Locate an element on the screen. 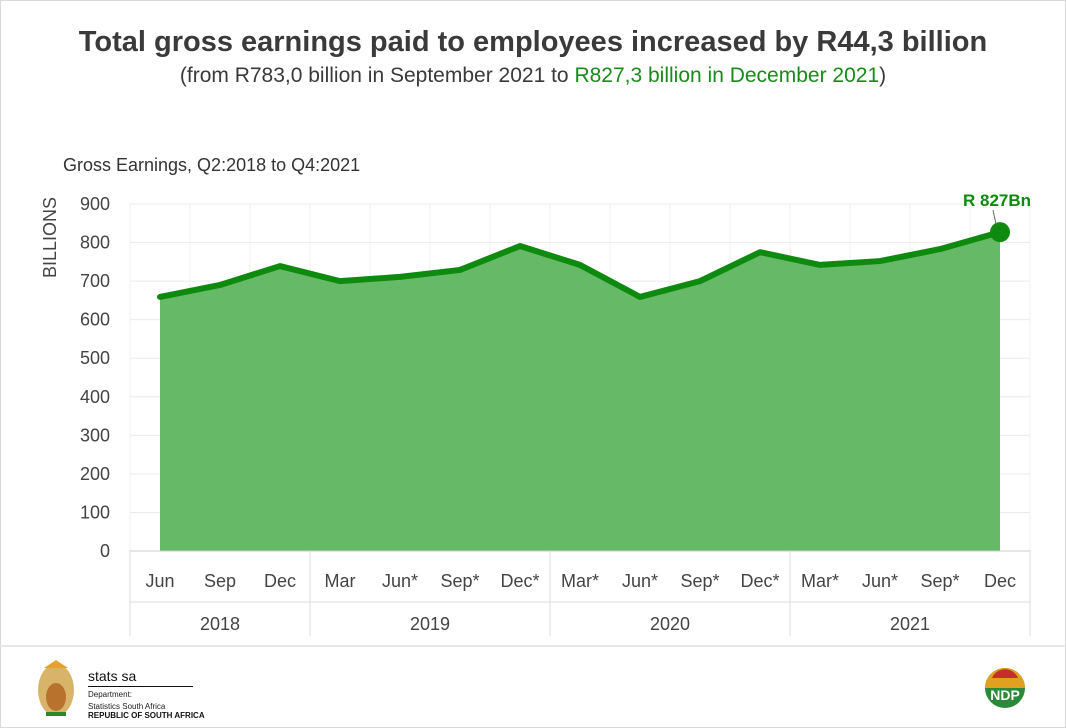 This screenshot has width=1066, height=728. y-tick-label: 100 is located at coordinates (95, 512).